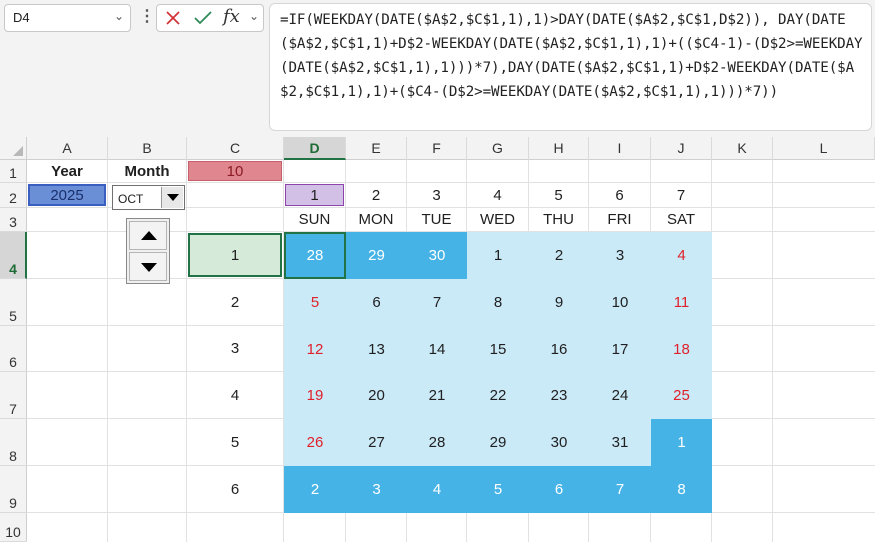  Describe the element at coordinates (620, 442) in the screenshot. I see `calendar-day-cell: 31` at that location.